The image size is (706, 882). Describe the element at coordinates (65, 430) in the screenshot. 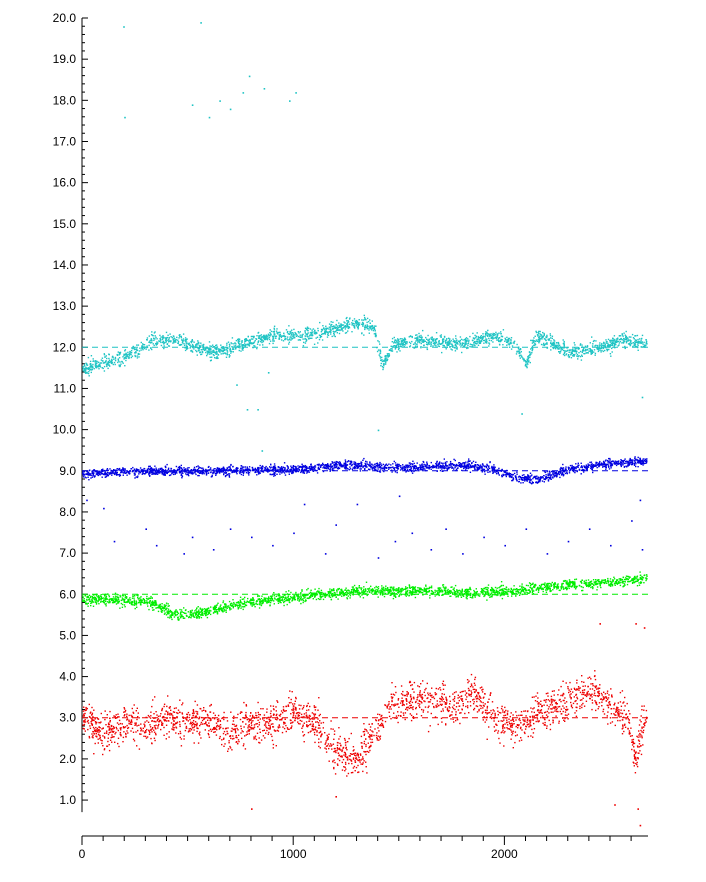

I see `y-tick-label: 10.0` at that location.